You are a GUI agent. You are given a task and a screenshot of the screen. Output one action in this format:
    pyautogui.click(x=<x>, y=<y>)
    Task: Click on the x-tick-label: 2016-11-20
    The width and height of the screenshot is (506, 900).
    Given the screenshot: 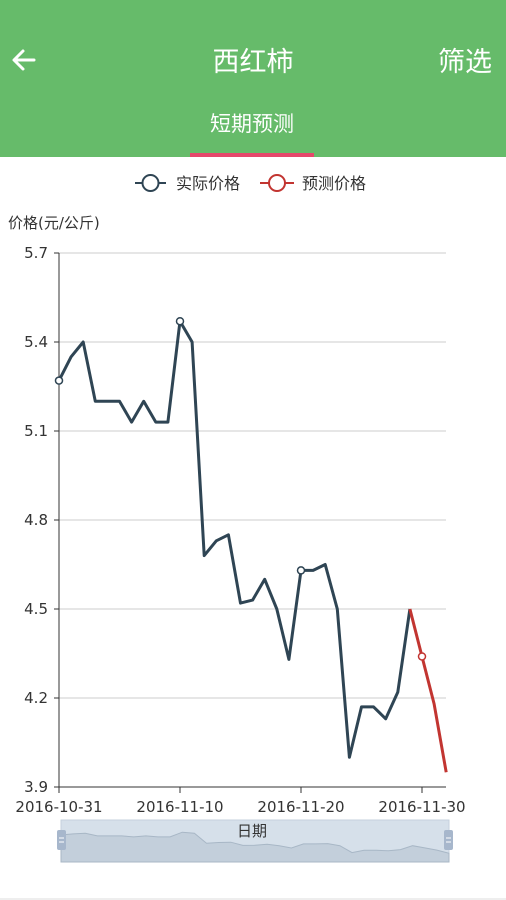 What is the action you would take?
    pyautogui.click(x=300, y=807)
    